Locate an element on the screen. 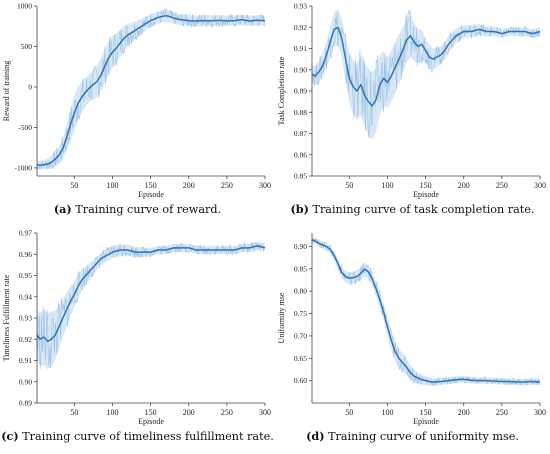 Image resolution: width=550 pixels, height=454 pixels. caption-uniformity: (d) Training curve of uniformity mse. is located at coordinates (412, 436).